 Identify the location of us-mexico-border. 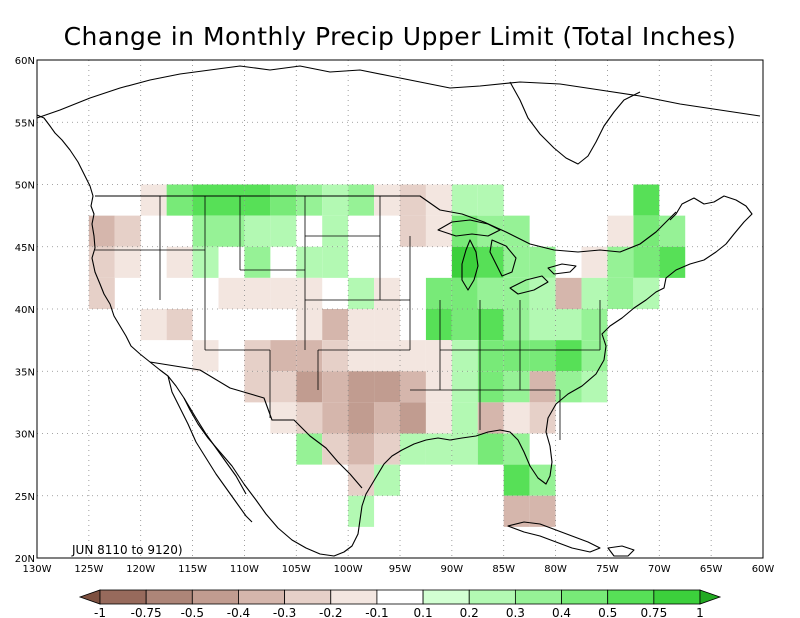
(256, 425).